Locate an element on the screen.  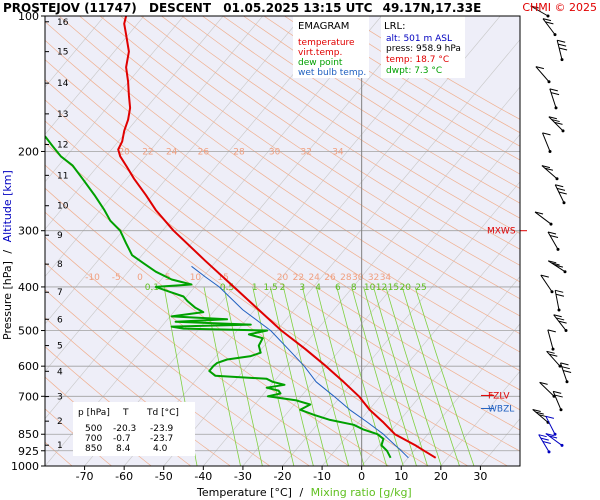
temperature-tick-label: 30 is located at coordinates (480, 476).